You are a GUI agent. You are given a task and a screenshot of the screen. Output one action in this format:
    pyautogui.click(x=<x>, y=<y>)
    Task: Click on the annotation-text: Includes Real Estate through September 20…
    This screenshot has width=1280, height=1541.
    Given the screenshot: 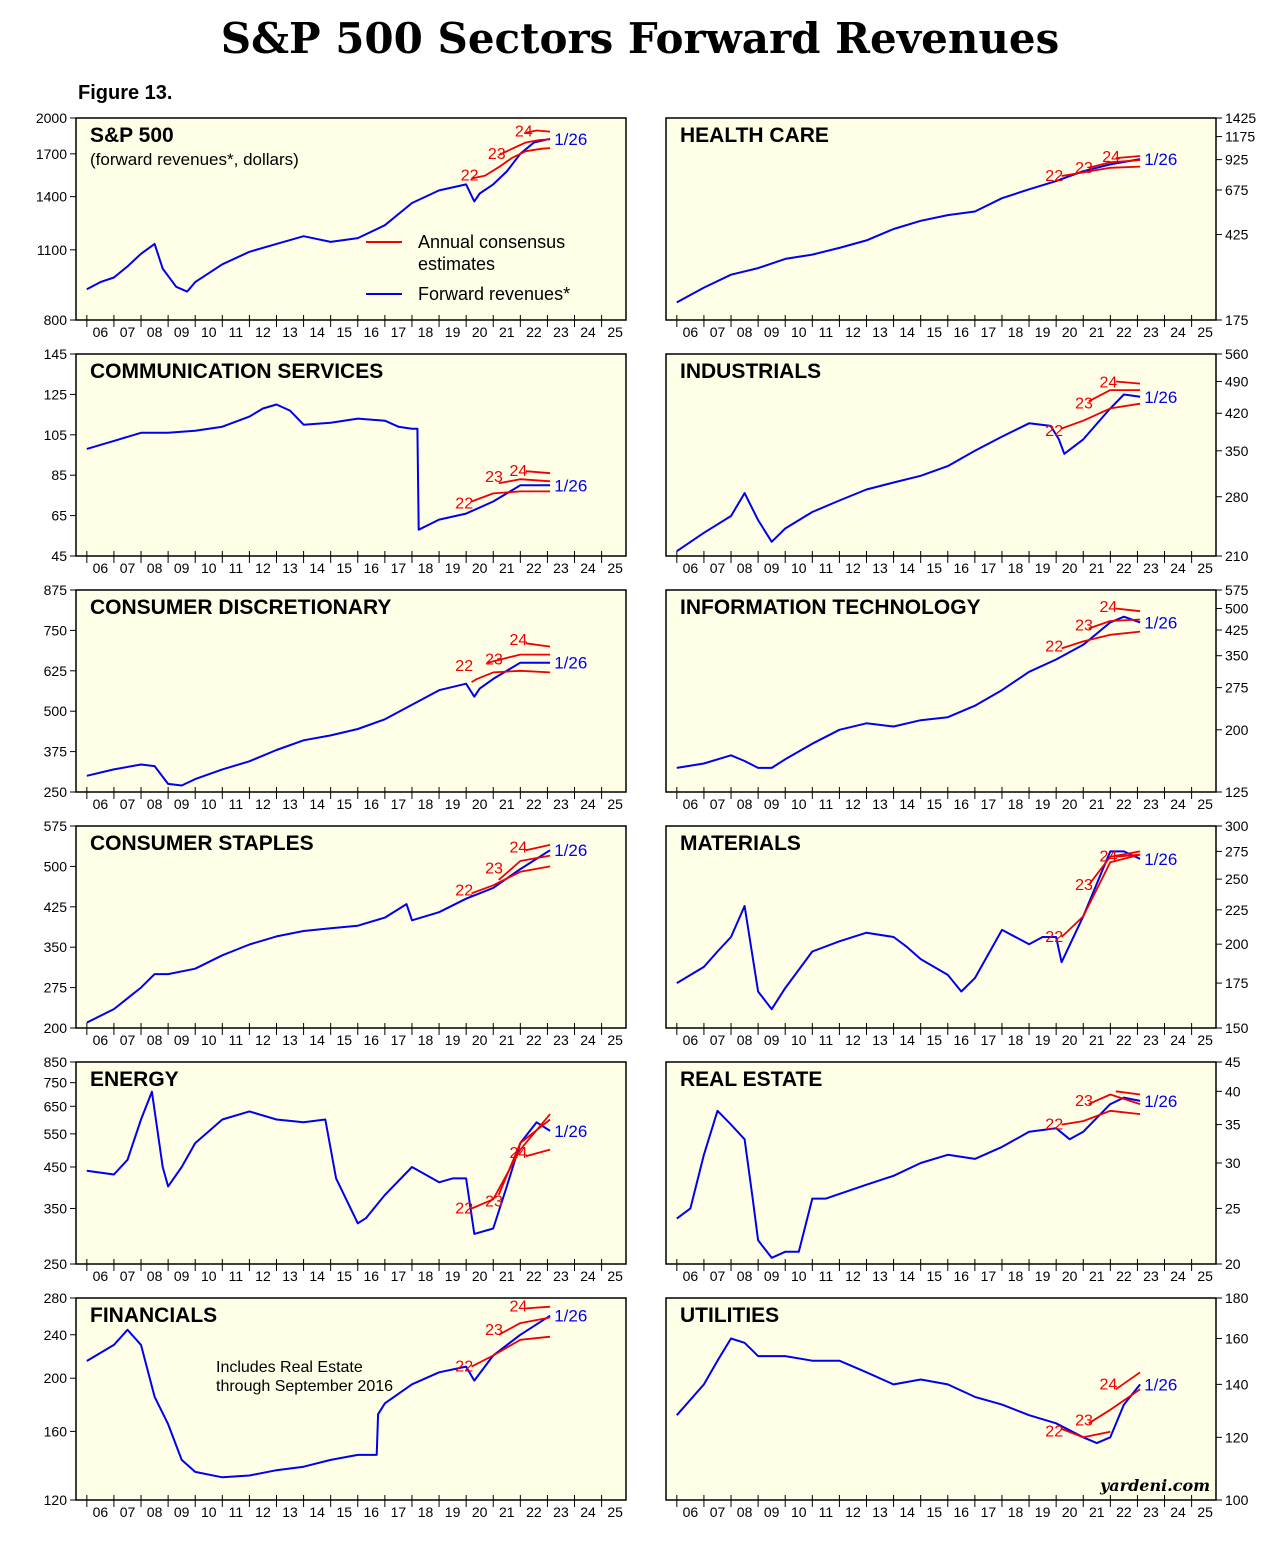 What is the action you would take?
    pyautogui.click(x=304, y=1377)
    